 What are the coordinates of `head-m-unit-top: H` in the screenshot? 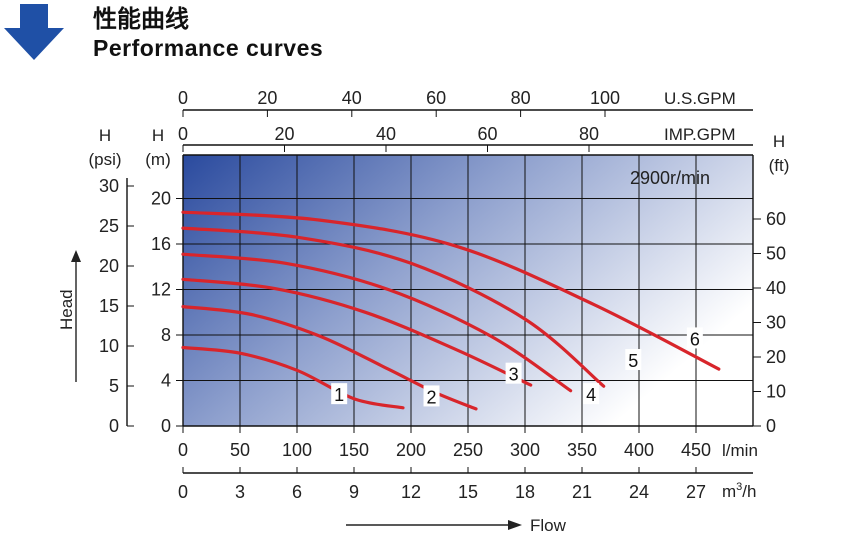 It's located at (158, 135).